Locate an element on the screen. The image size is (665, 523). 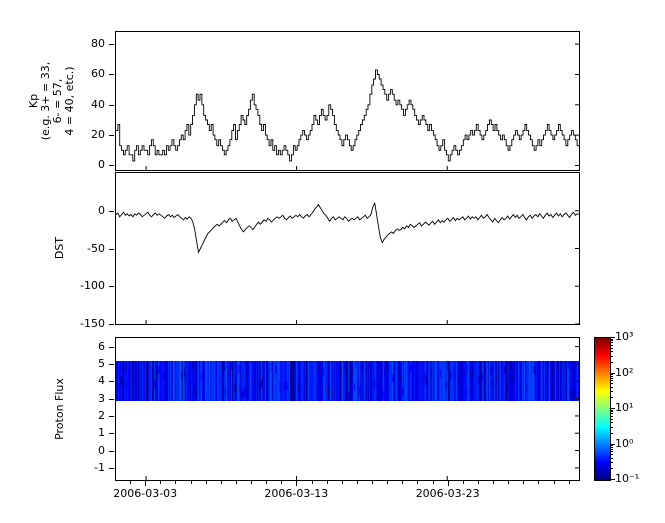
proton_flux-ytick-label: 1 is located at coordinates (101, 433).